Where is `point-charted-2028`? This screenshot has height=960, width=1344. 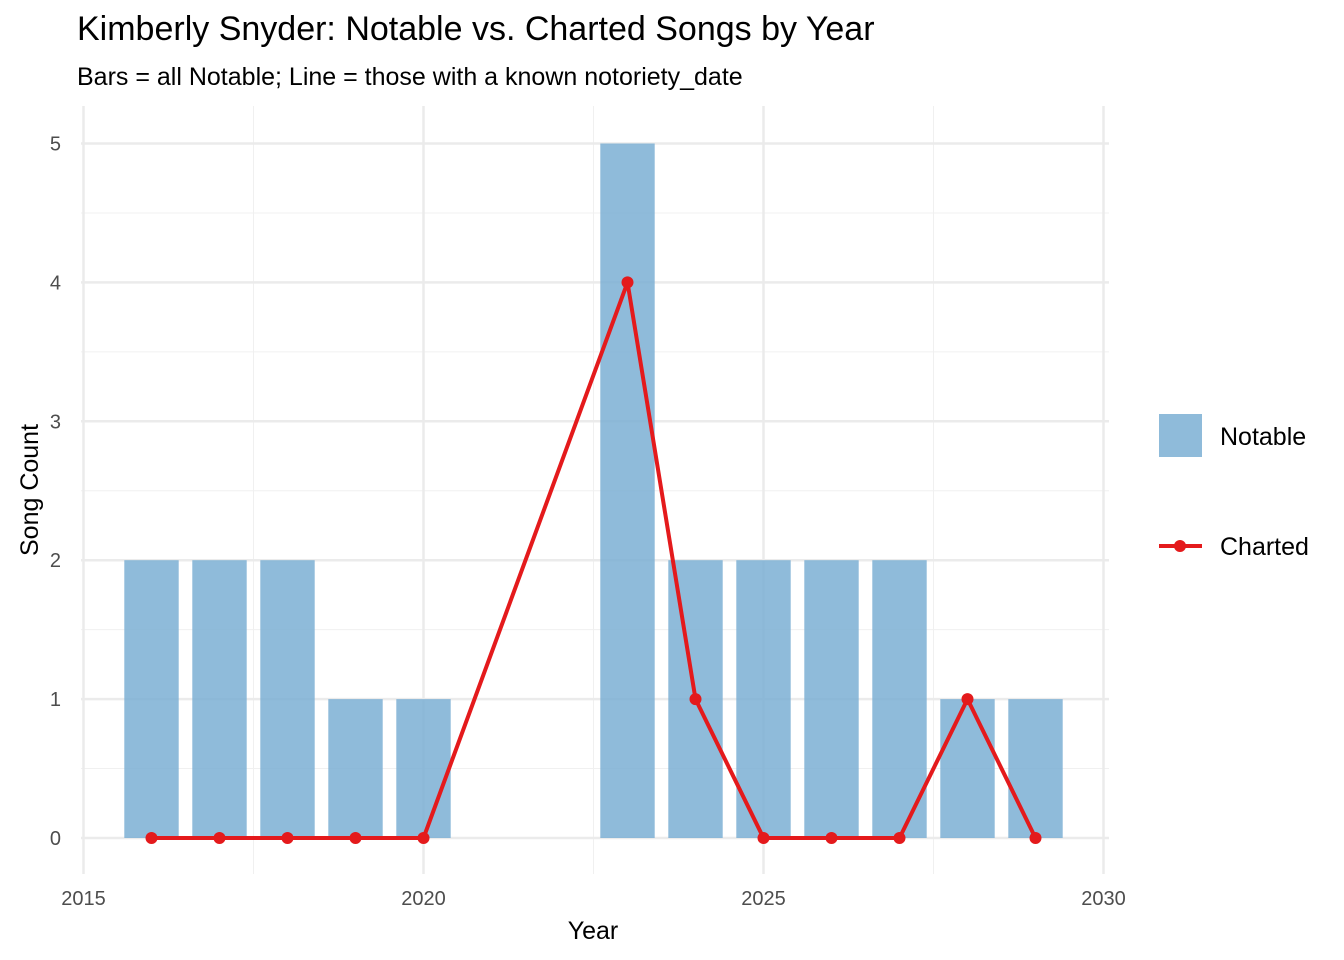
point-charted-2028 is located at coordinates (967, 699).